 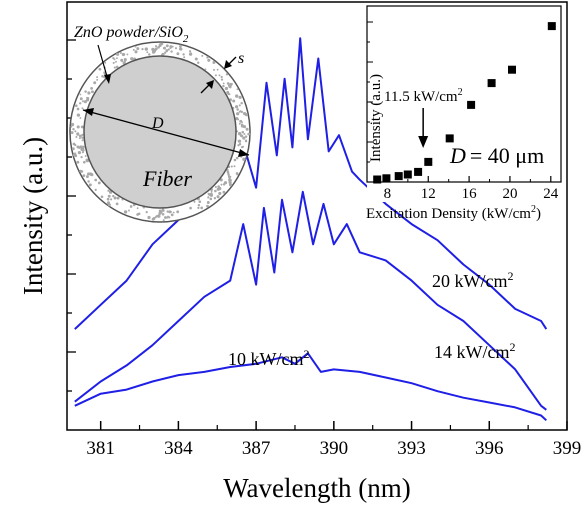 I want to click on inset-markers, so click(x=464, y=103).